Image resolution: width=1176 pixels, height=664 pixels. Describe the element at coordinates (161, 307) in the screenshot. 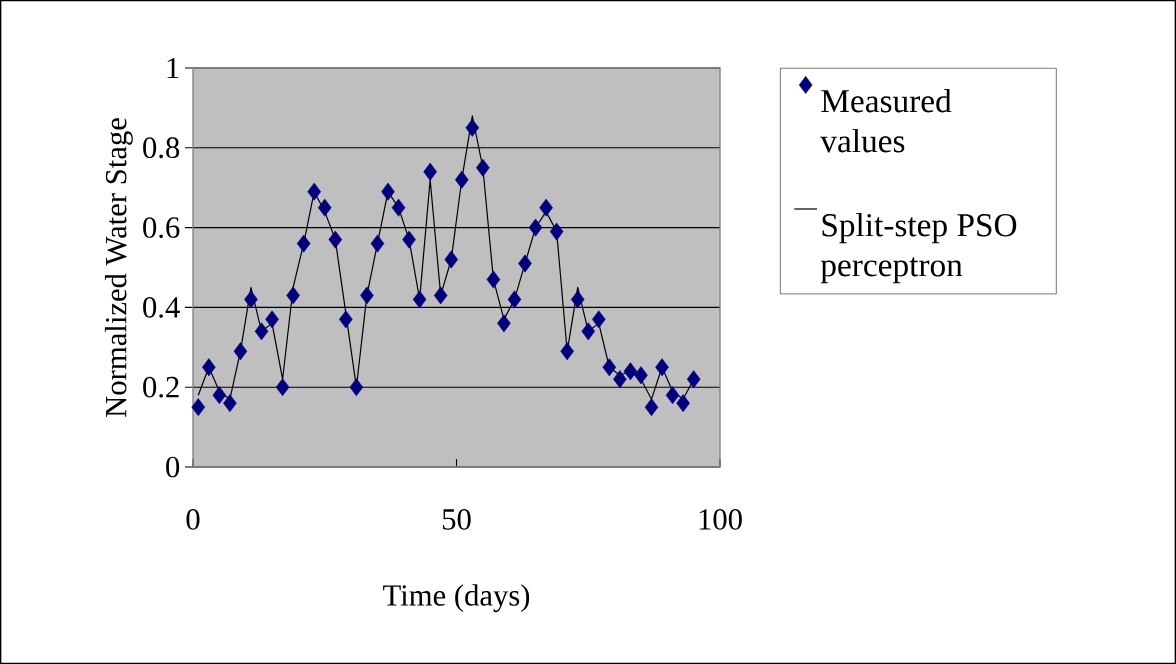

I see `y-tick-label: 0.4` at that location.